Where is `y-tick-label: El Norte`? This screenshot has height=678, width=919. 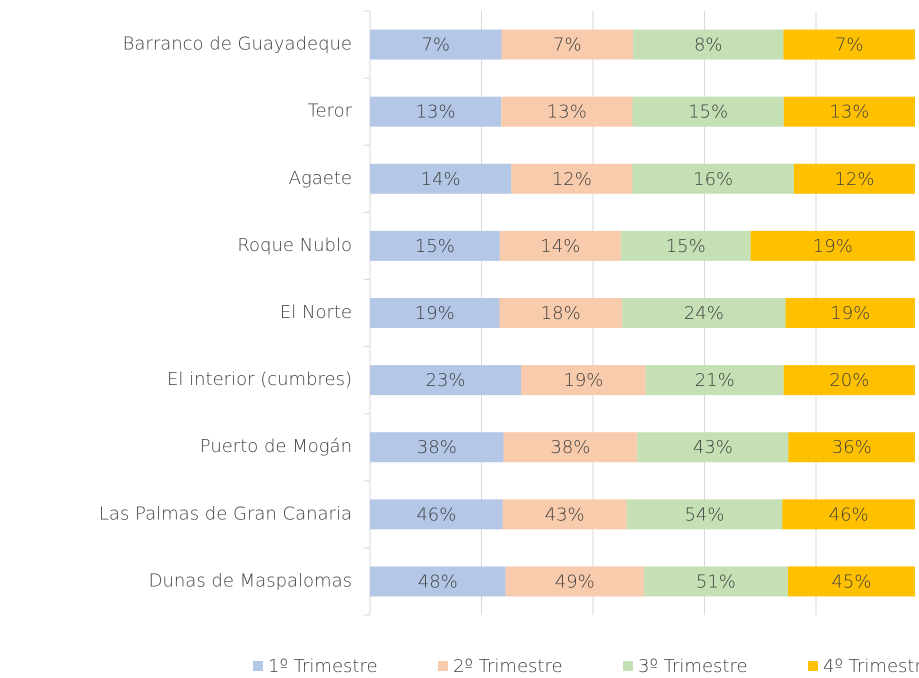
y-tick-label: El Norte is located at coordinates (316, 312).